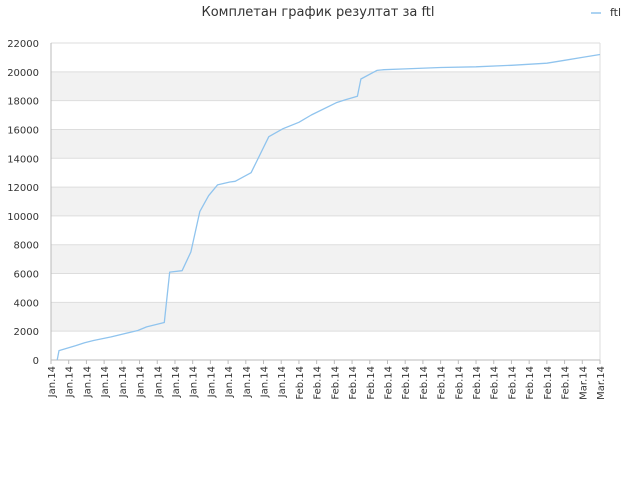  What do you see at coordinates (26, 332) in the screenshot?
I see `y-tick-label: 2000` at bounding box center [26, 332].